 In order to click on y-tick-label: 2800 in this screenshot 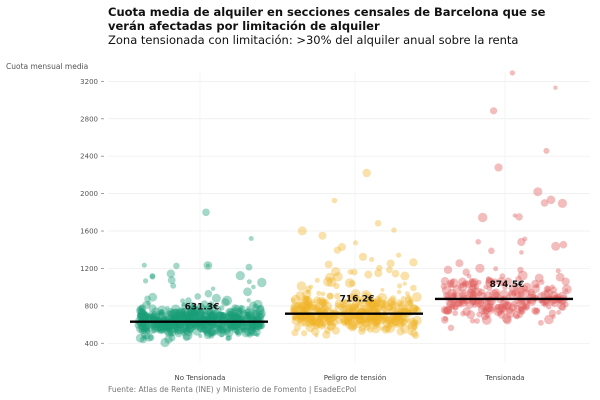, I will do `click(89, 119)`.